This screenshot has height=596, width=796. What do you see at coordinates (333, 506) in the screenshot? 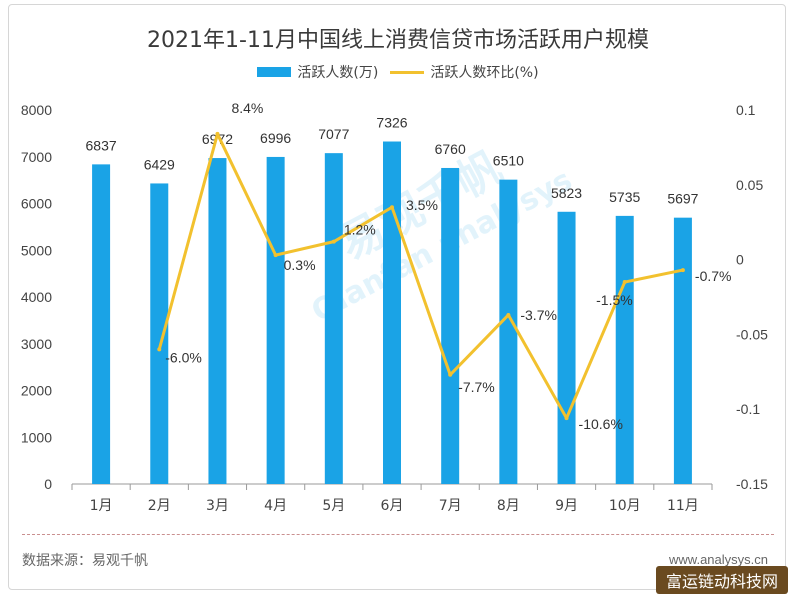
I see `x-tick-label: 5月` at bounding box center [333, 506].